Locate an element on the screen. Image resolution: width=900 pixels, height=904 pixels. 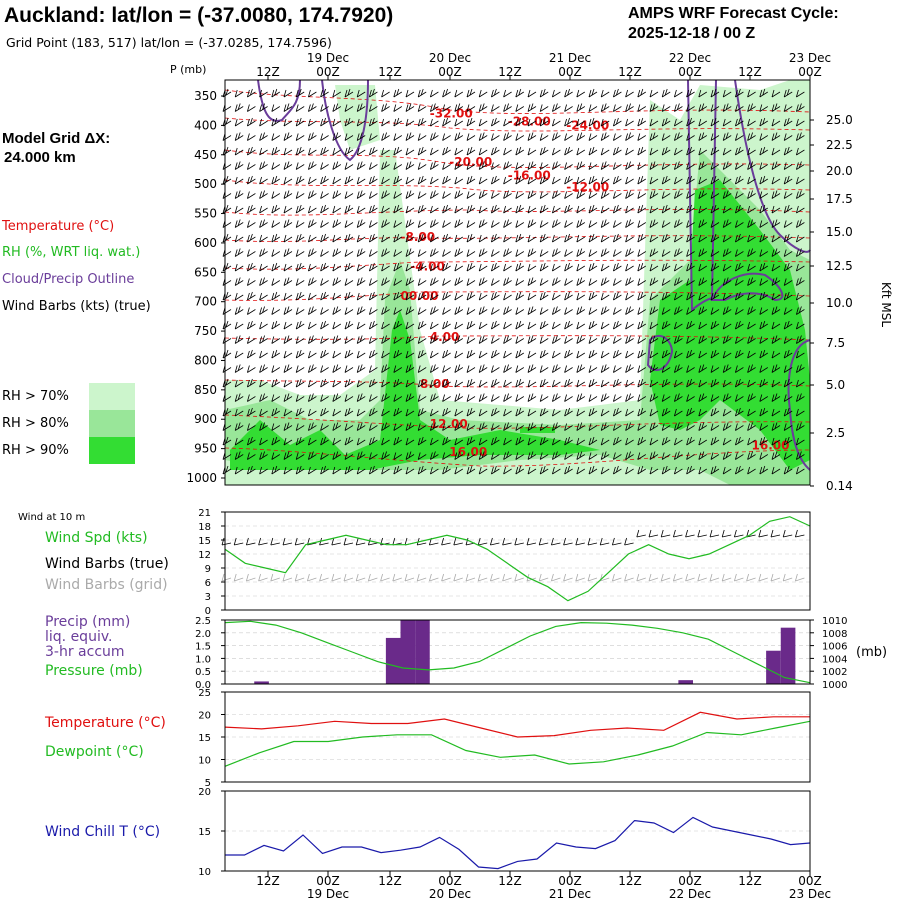
bottom-date-label: 22 Dec is located at coordinates (690, 893).